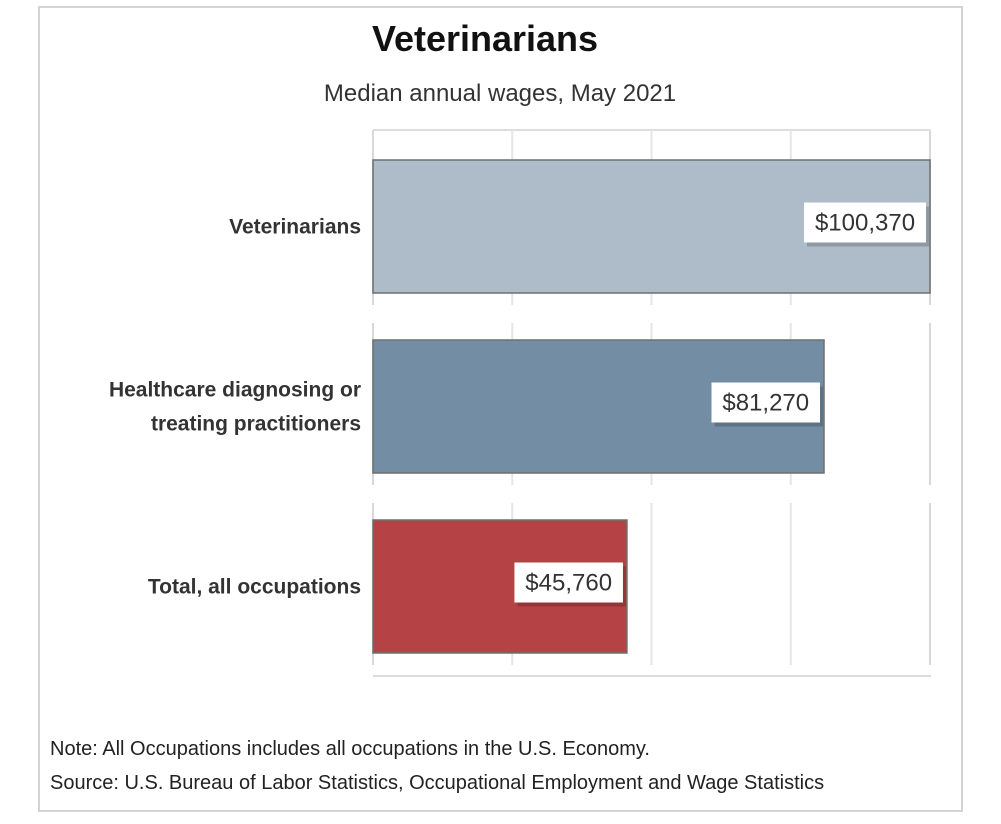  Describe the element at coordinates (254, 587) in the screenshot. I see `category-label: Total, all occupations` at that location.